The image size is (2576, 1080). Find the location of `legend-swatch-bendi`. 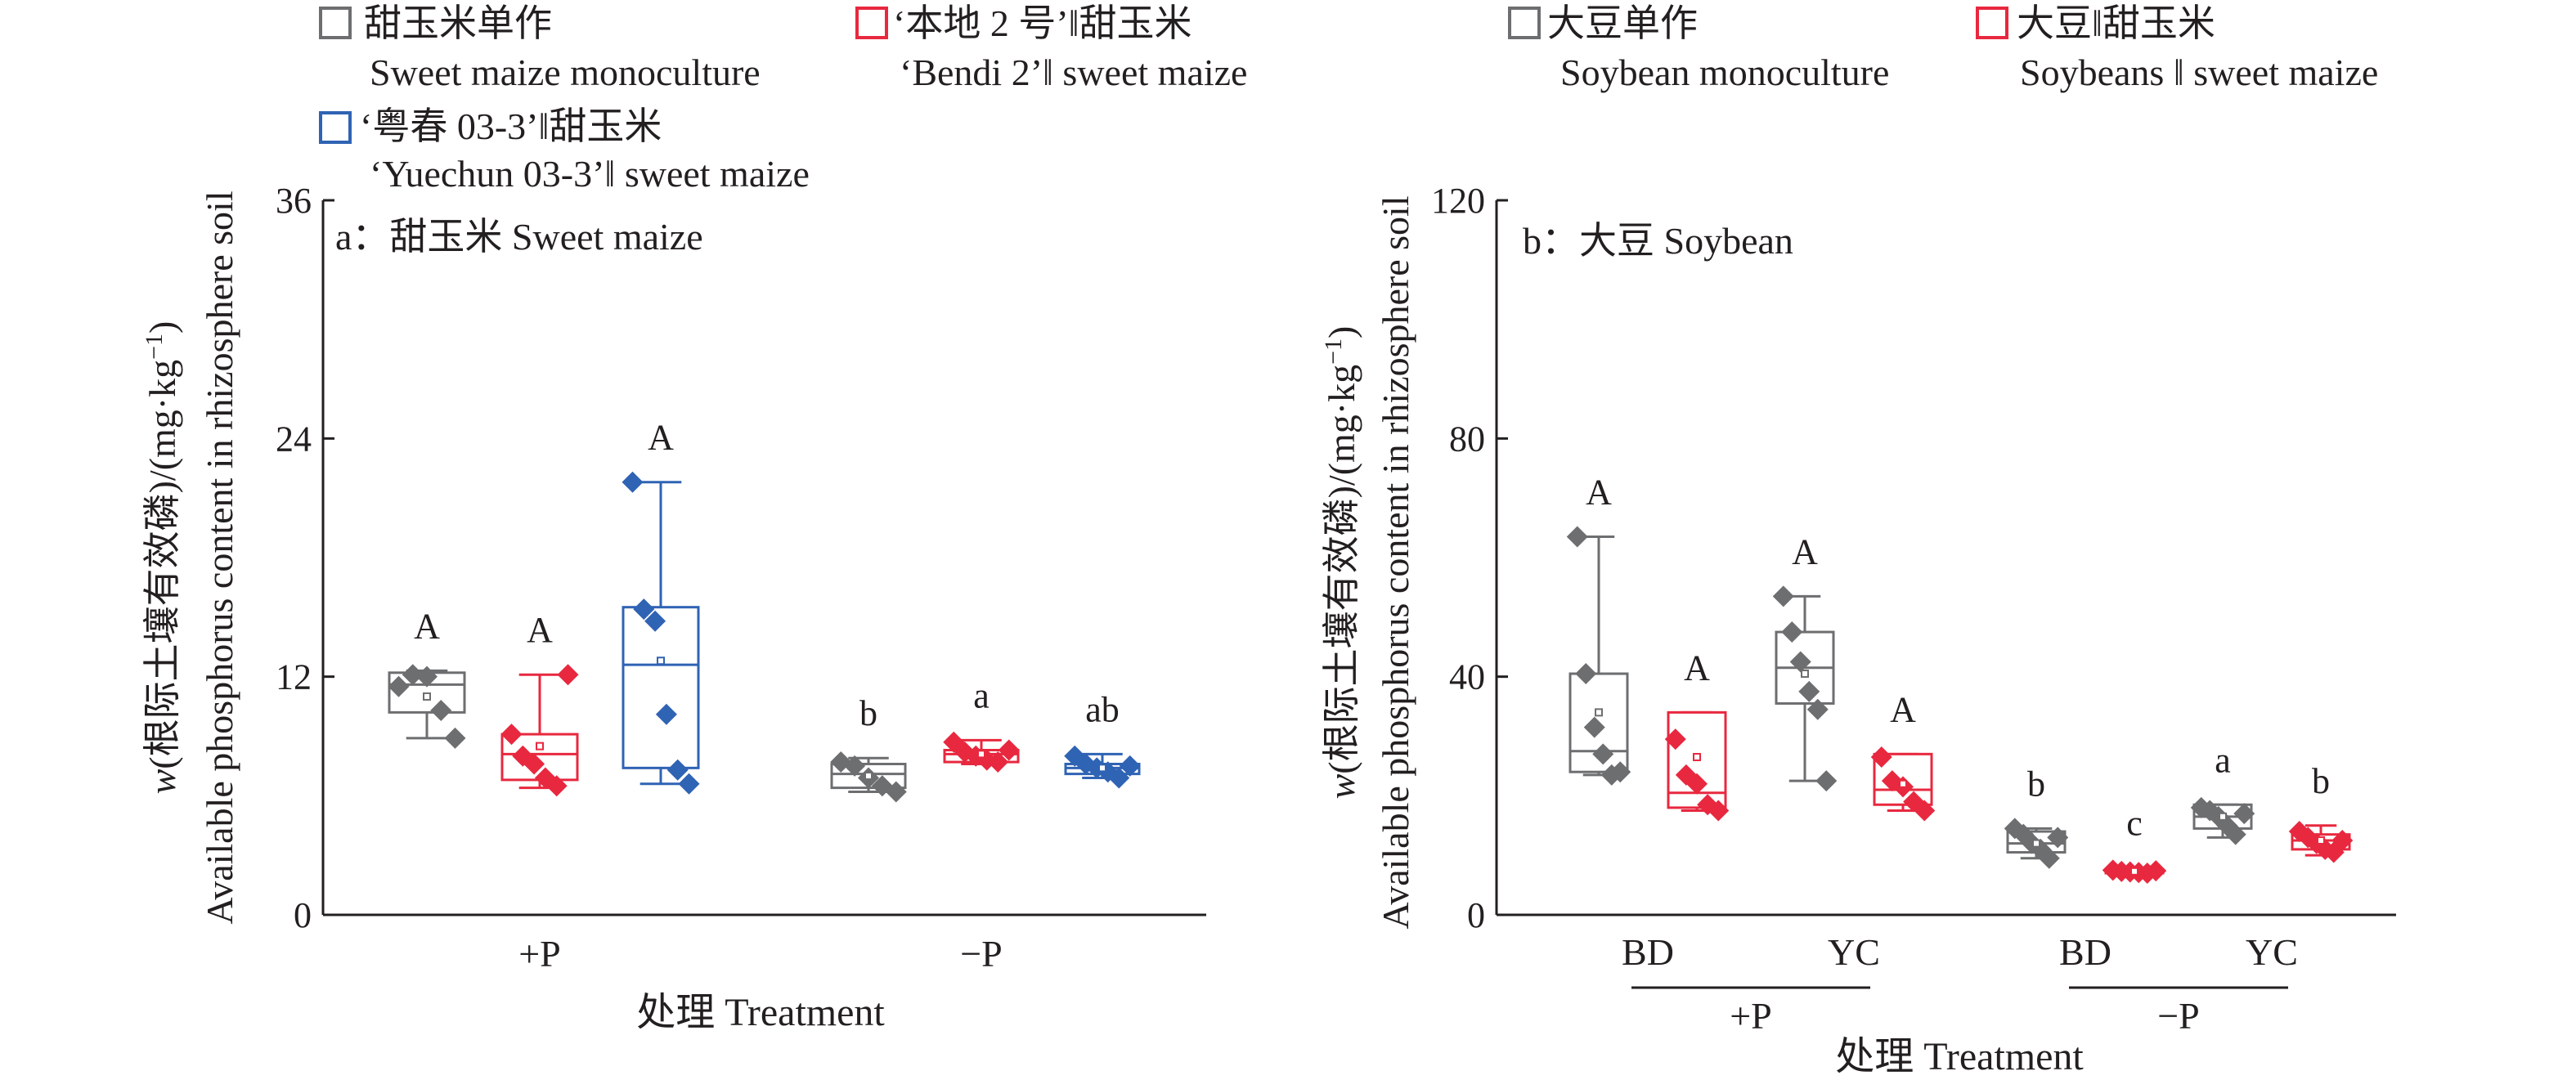

legend-swatch-bendi is located at coordinates (872, 23).